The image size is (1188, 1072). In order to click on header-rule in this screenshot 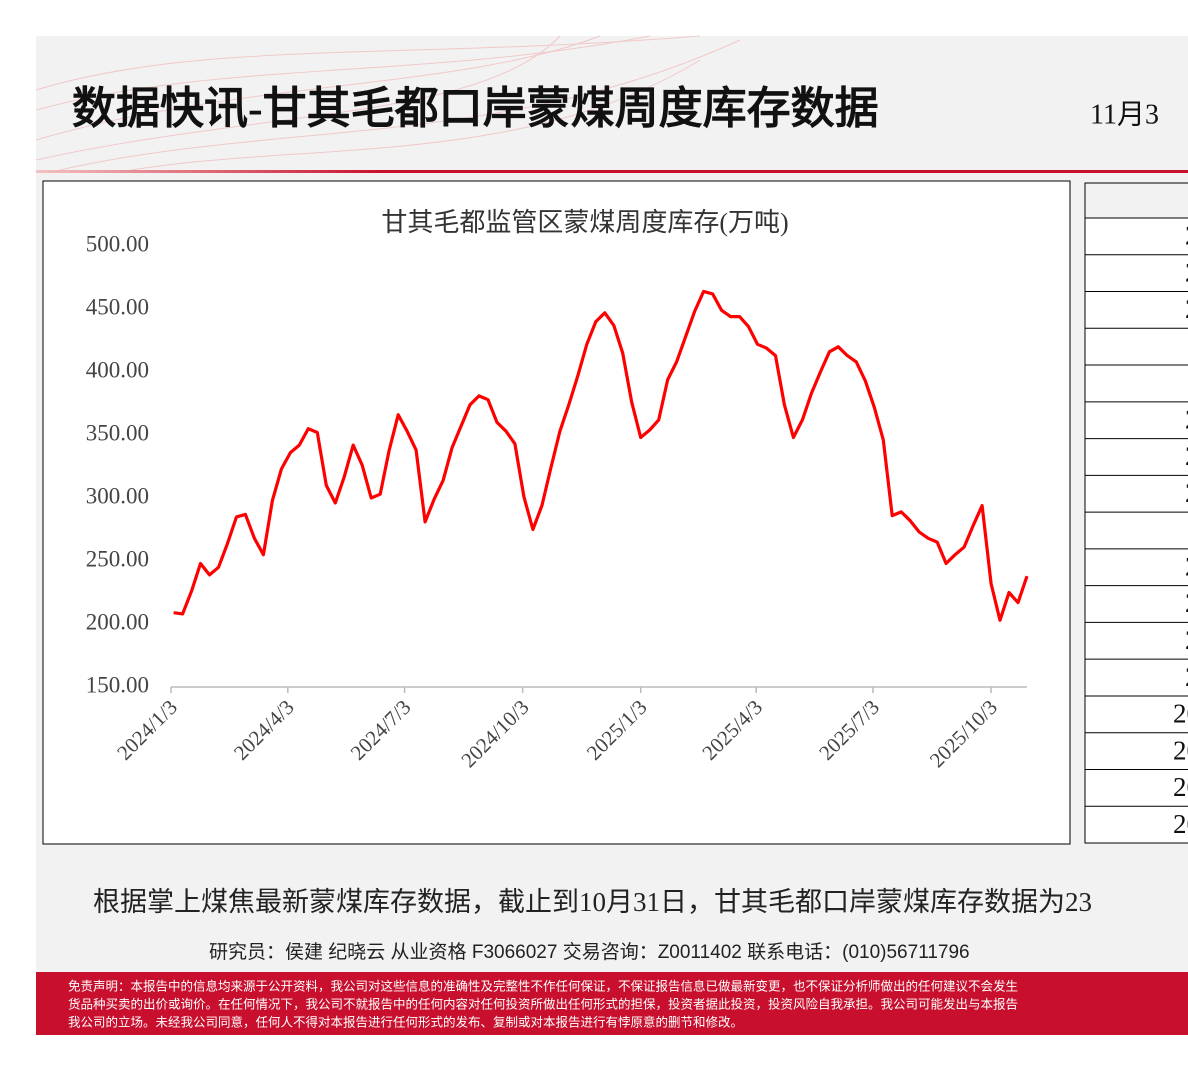, I will do `click(612, 171)`.